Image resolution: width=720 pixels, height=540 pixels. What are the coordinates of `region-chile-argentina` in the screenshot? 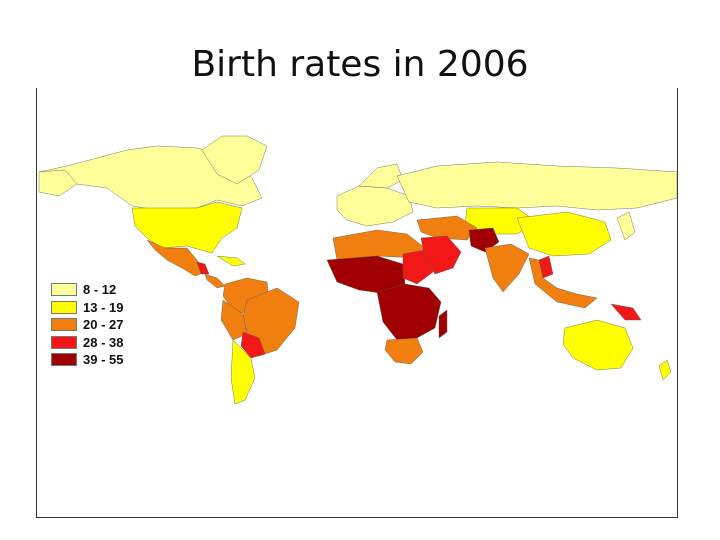 It's located at (243, 372).